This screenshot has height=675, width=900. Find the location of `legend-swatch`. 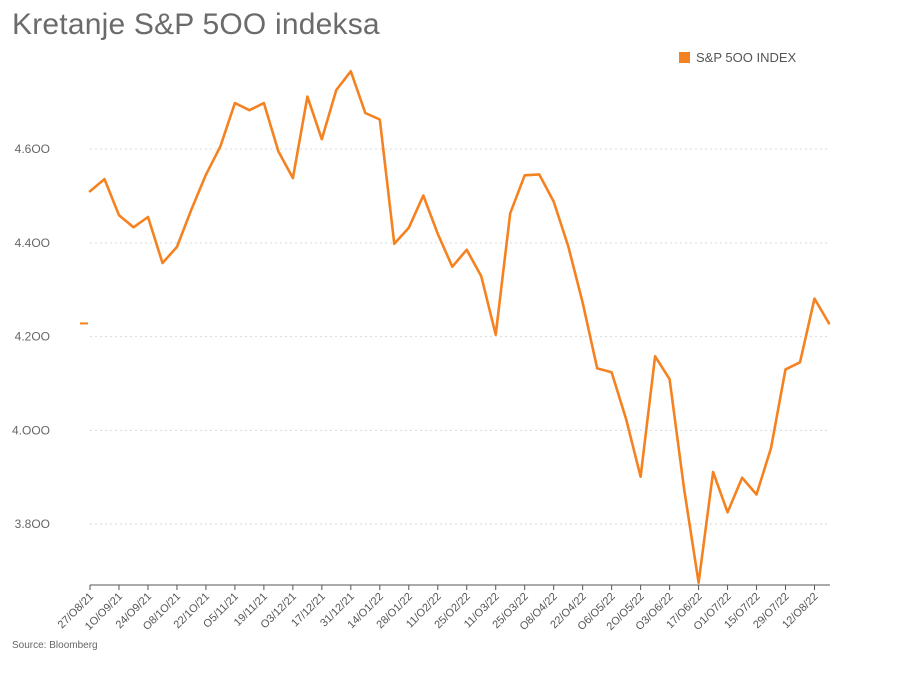

legend-swatch is located at coordinates (684, 57).